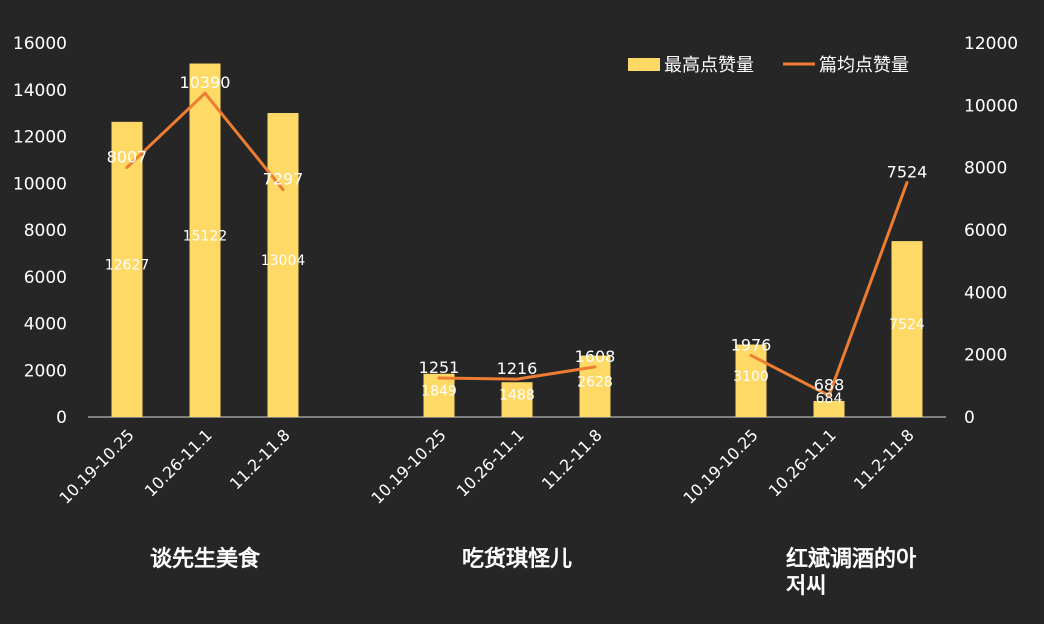  Describe the element at coordinates (283, 179) in the screenshot. I see `line-value-label: 7297` at that location.